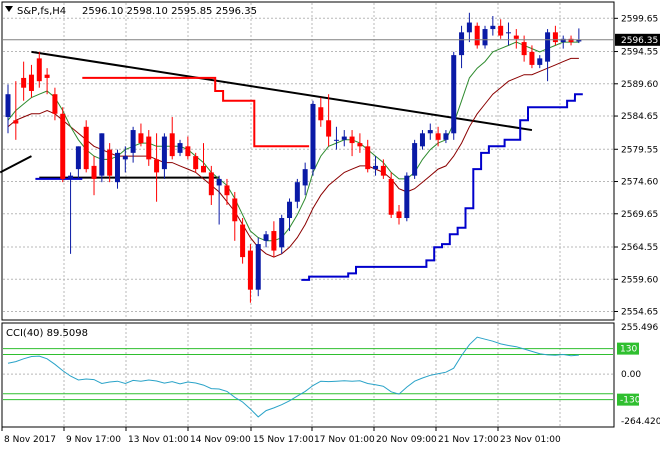 Image resolution: width=660 pixels, height=450 pixels. I want to click on time-tick-label: 8 Nov 2017, so click(30, 440).